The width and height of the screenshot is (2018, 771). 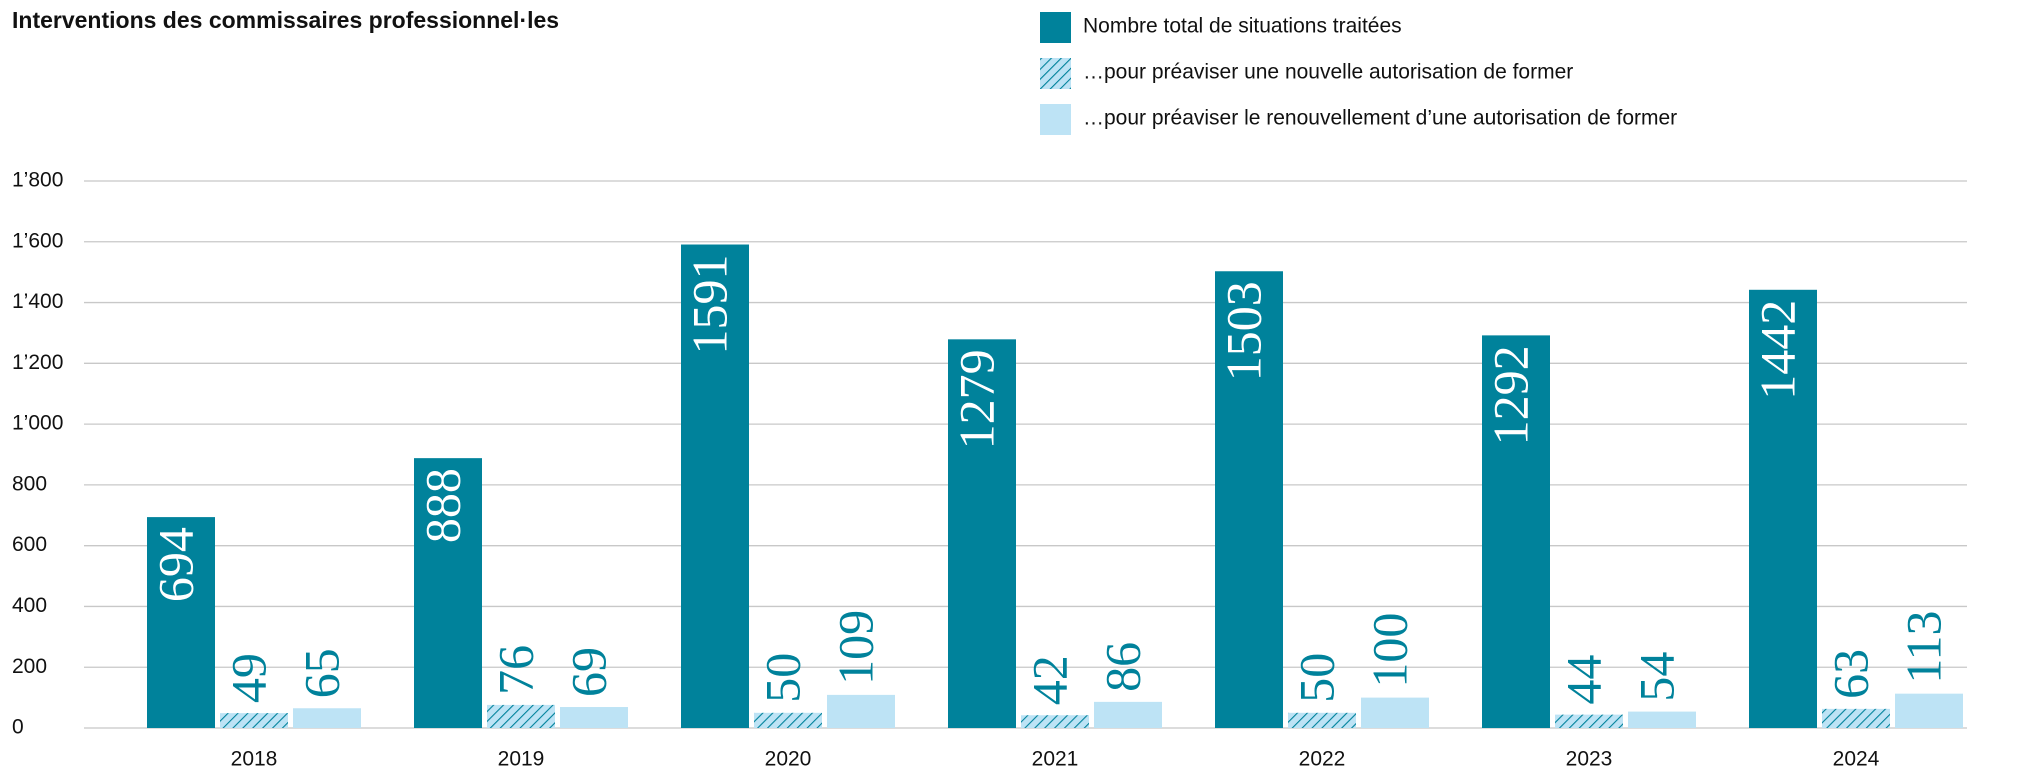 What do you see at coordinates (1243, 331) in the screenshot?
I see `value-label: 1503` at bounding box center [1243, 331].